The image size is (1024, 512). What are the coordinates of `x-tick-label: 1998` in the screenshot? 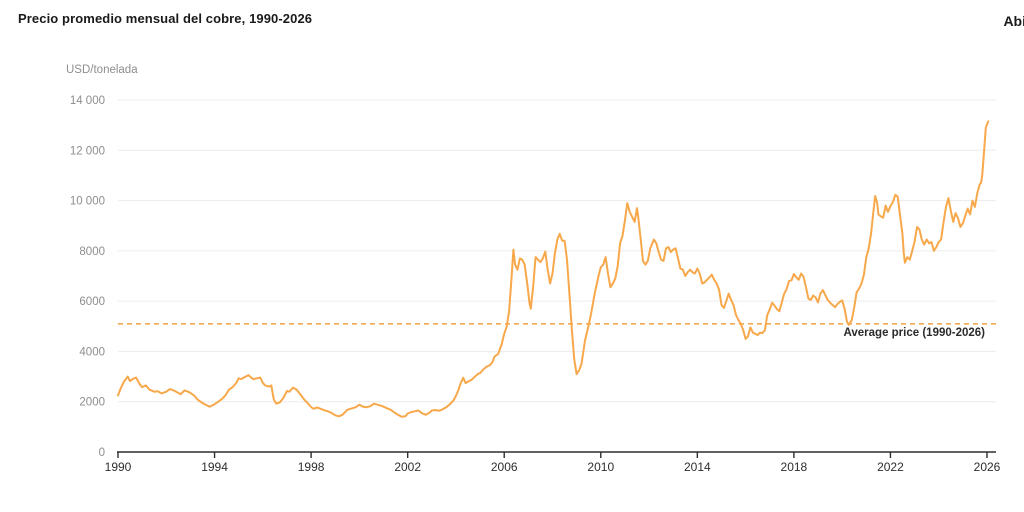 It's located at (311, 467).